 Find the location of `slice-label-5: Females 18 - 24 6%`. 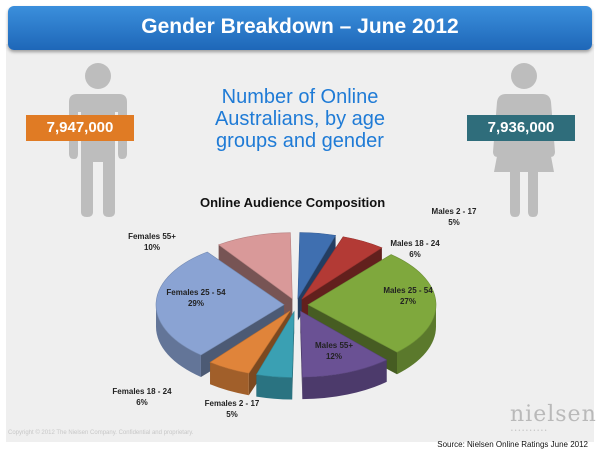

slice-label-5: Females 18 - 24 6% is located at coordinates (142, 397).